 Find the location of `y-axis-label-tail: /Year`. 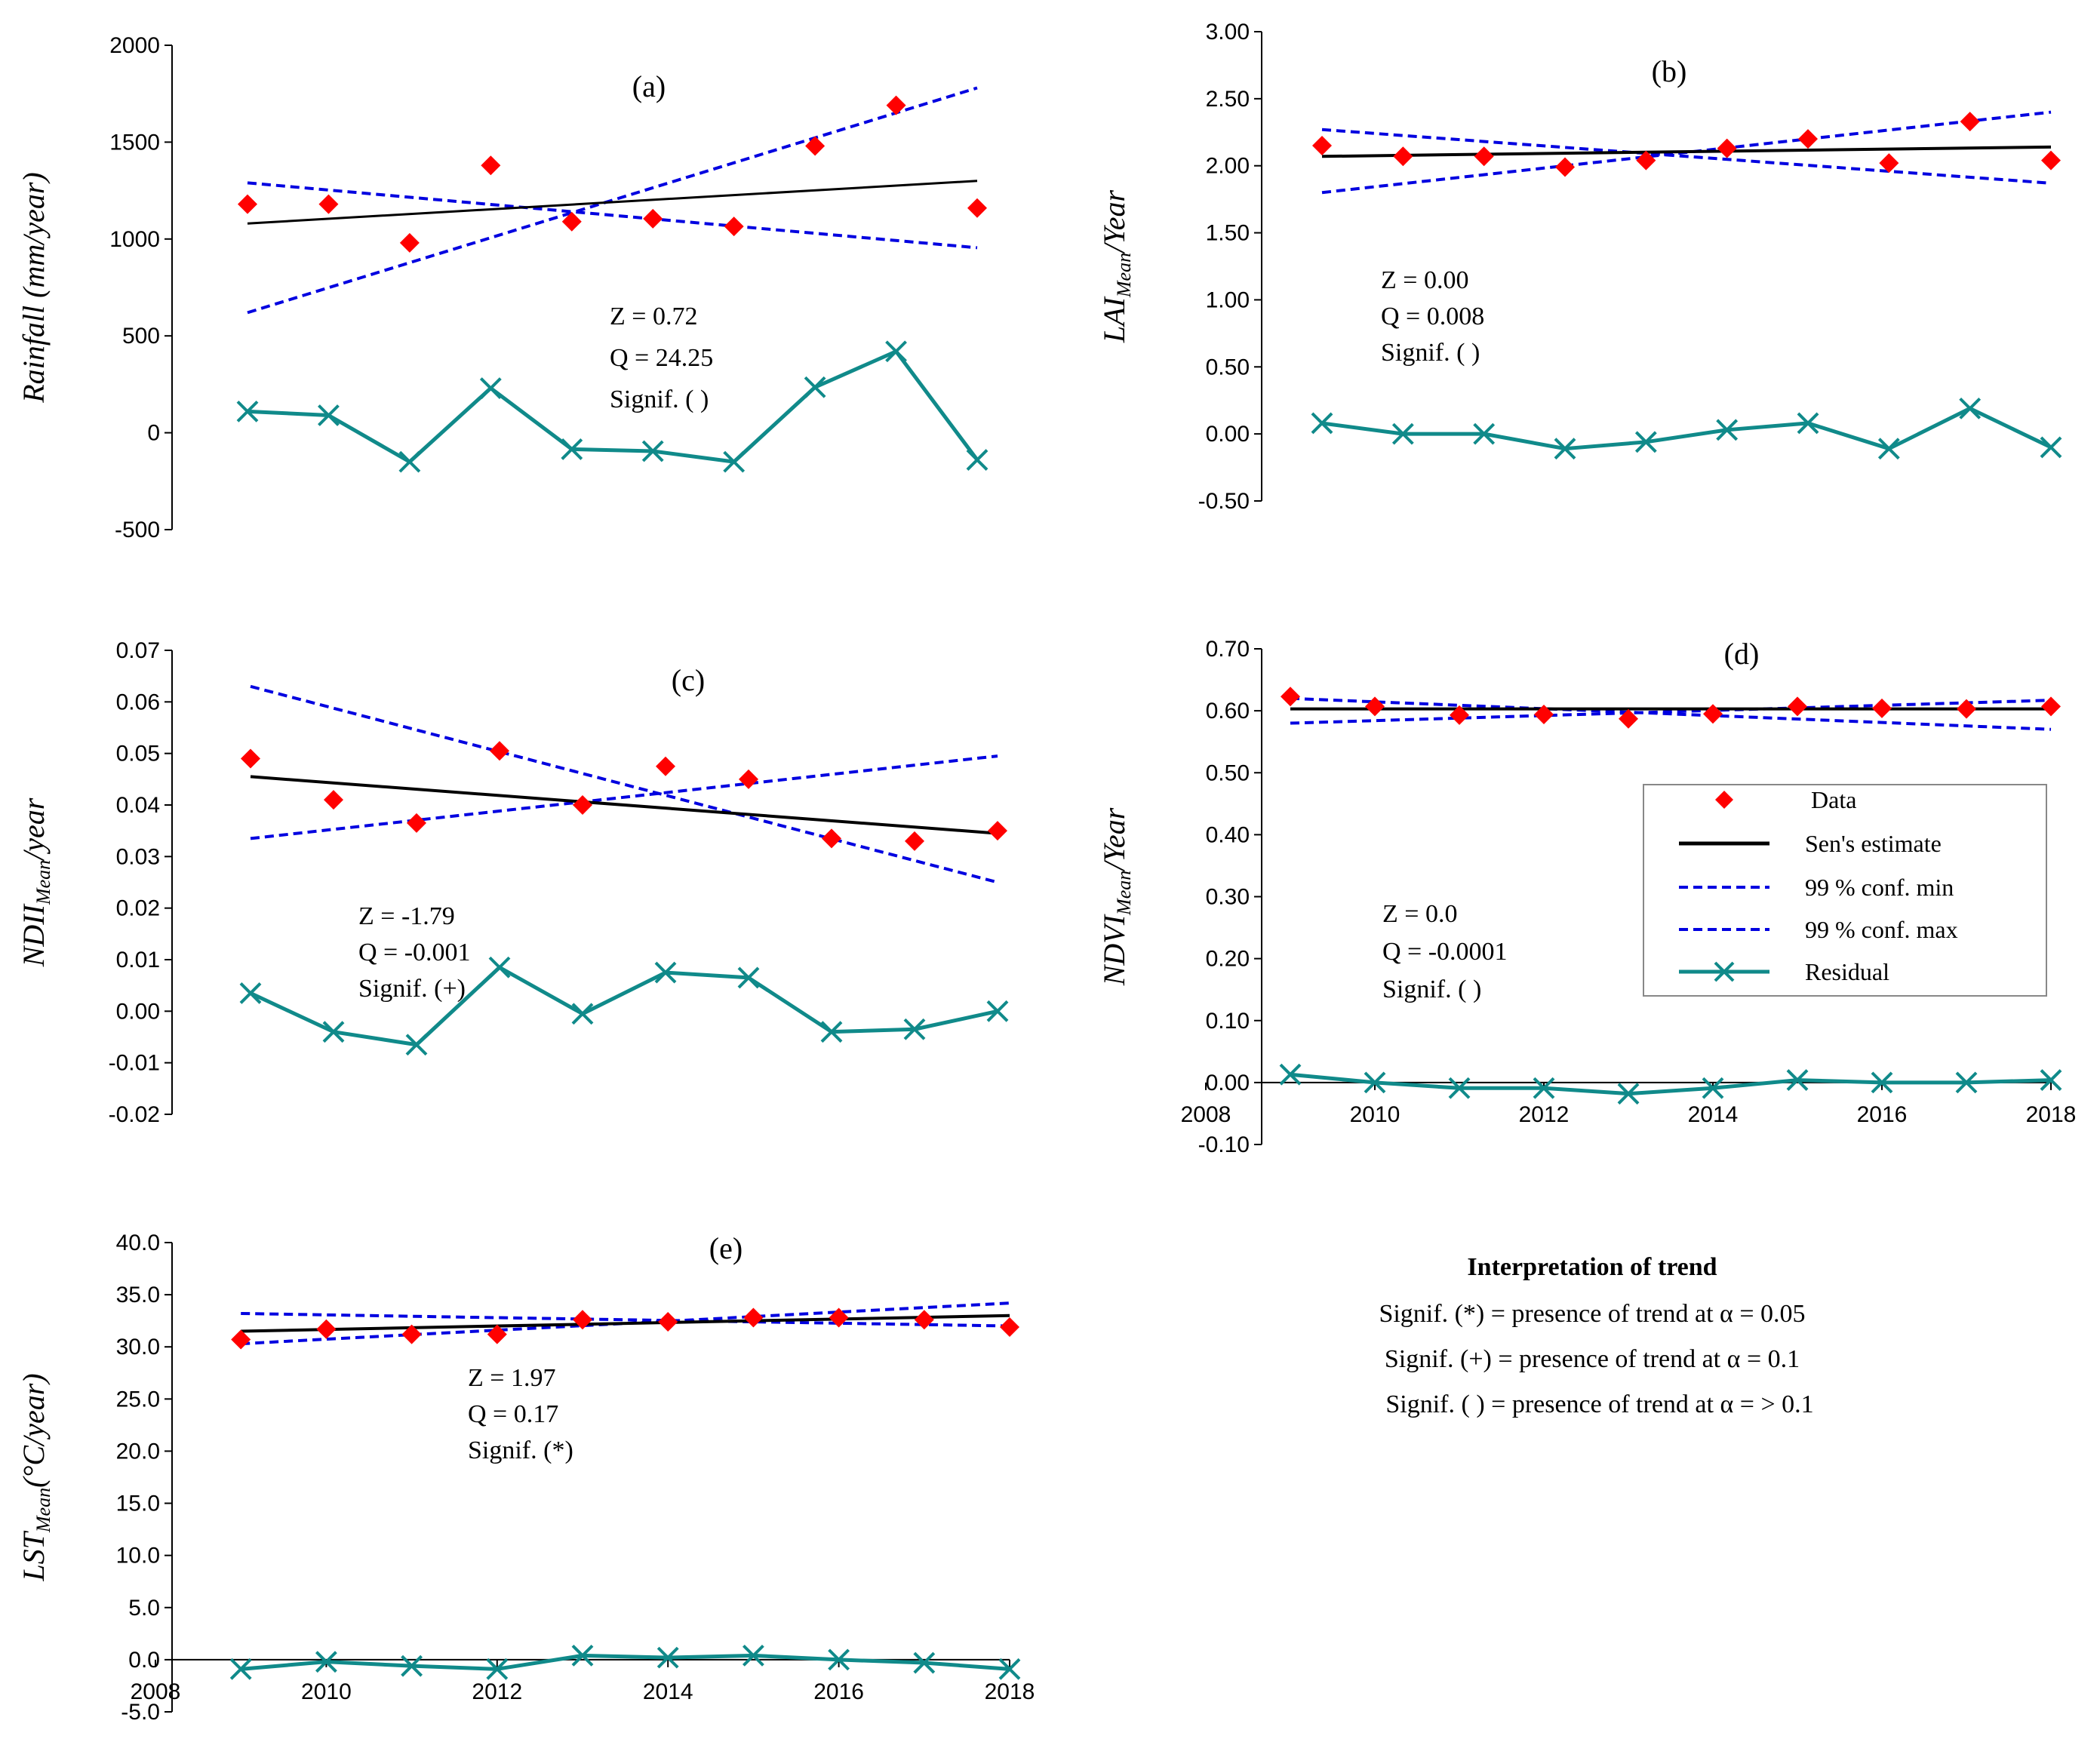

y-axis-label-tail: /Year is located at coordinates (1114, 839).